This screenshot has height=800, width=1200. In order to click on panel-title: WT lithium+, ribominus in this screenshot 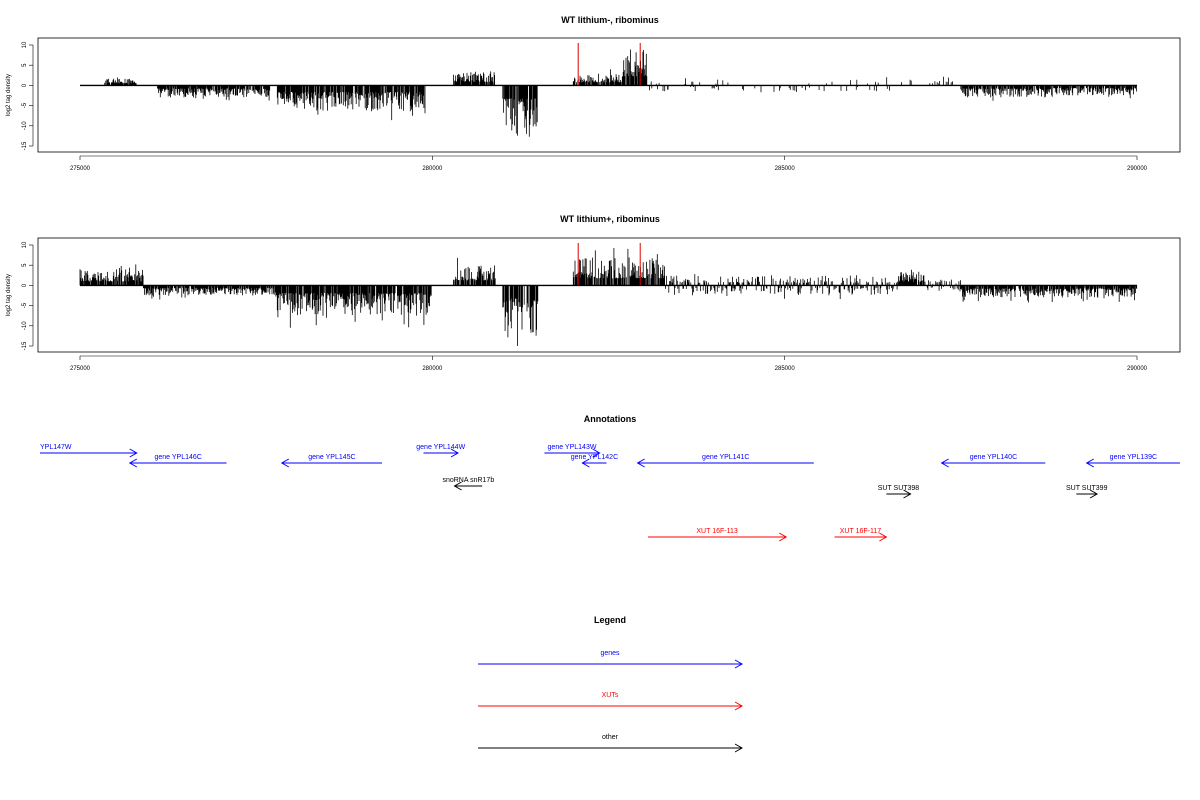, I will do `click(610, 219)`.